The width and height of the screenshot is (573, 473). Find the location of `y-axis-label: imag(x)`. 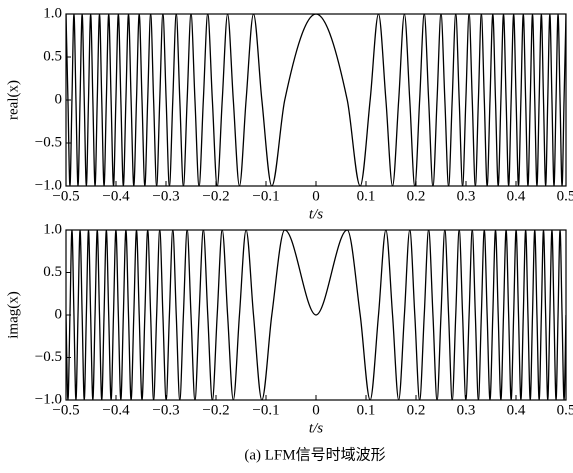

y-axis-label: imag(x) is located at coordinates (13, 314).